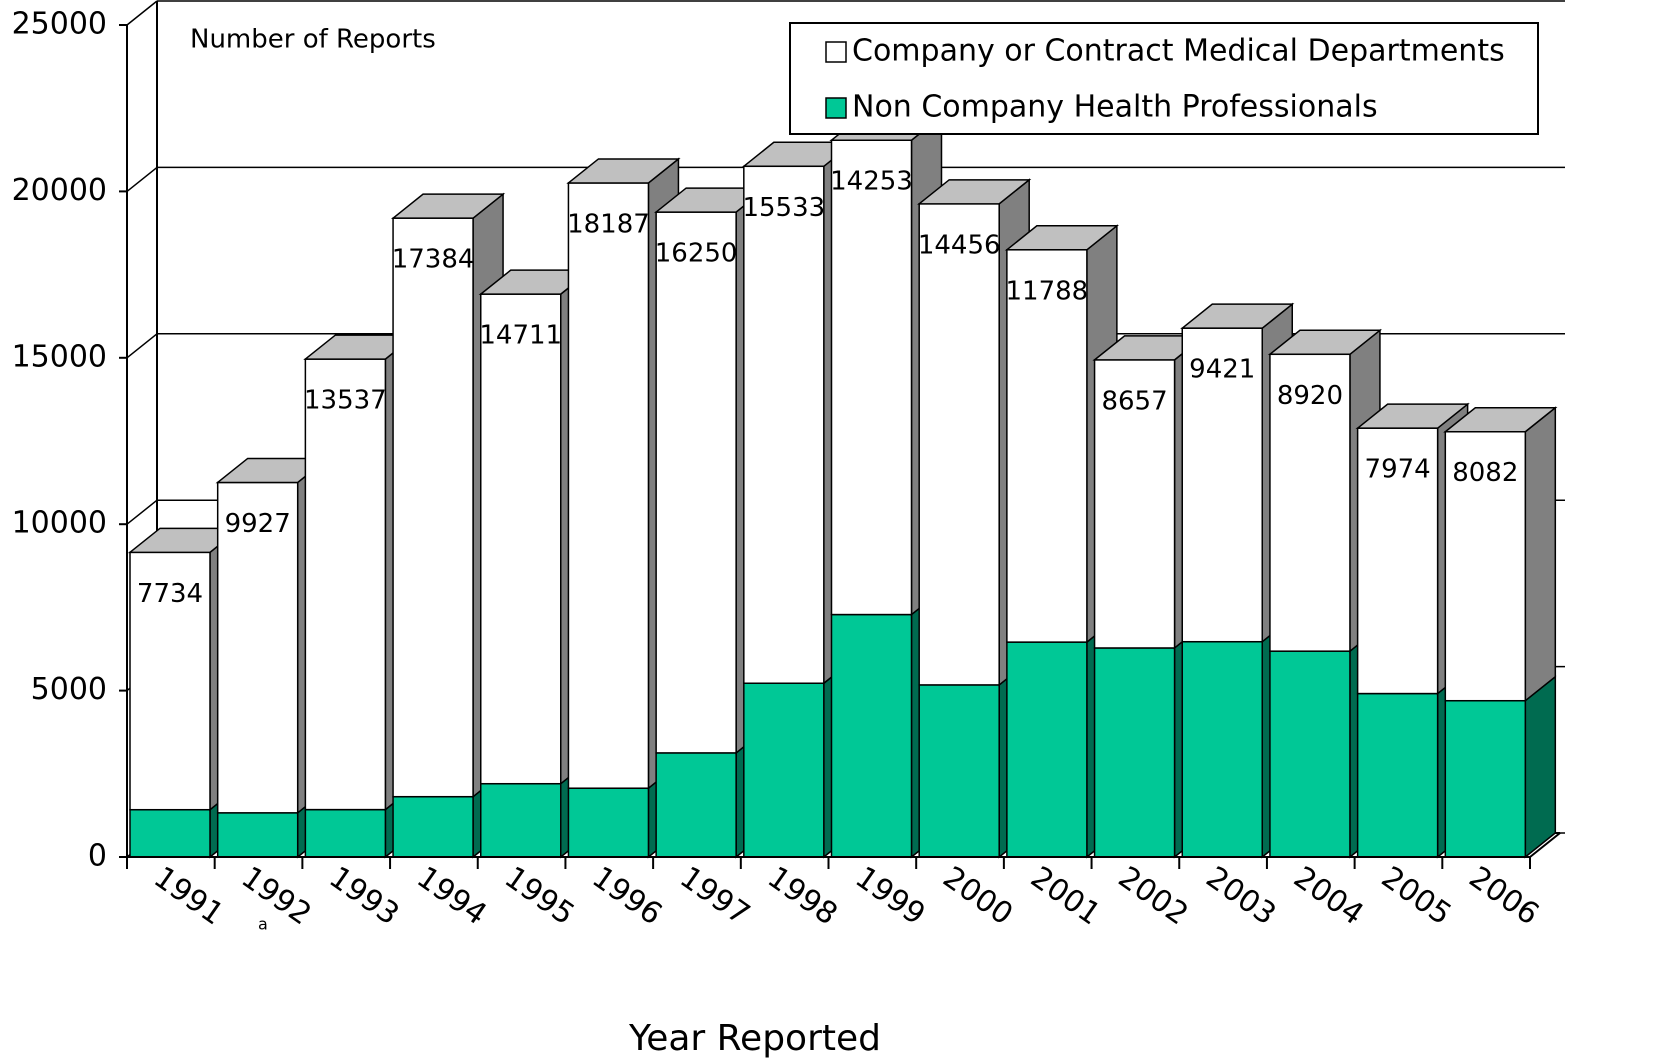 The image size is (1660, 1062). Describe the element at coordinates (59, 190) in the screenshot. I see `y-tick-label: 20000` at that location.